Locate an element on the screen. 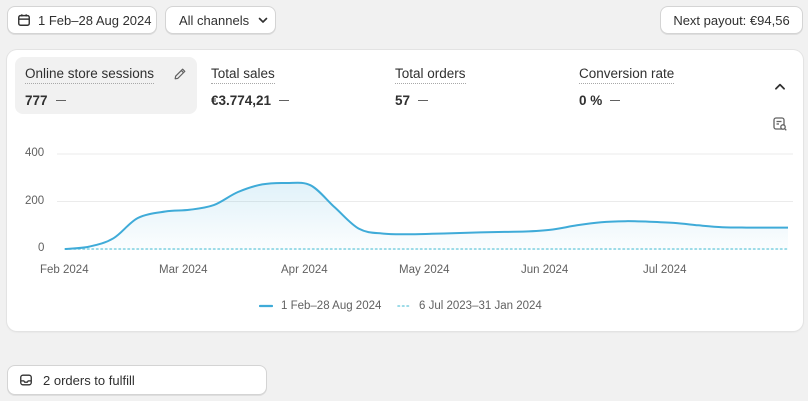 This screenshot has height=401, width=808. y-tick-label: 200 is located at coordinates (35, 201).